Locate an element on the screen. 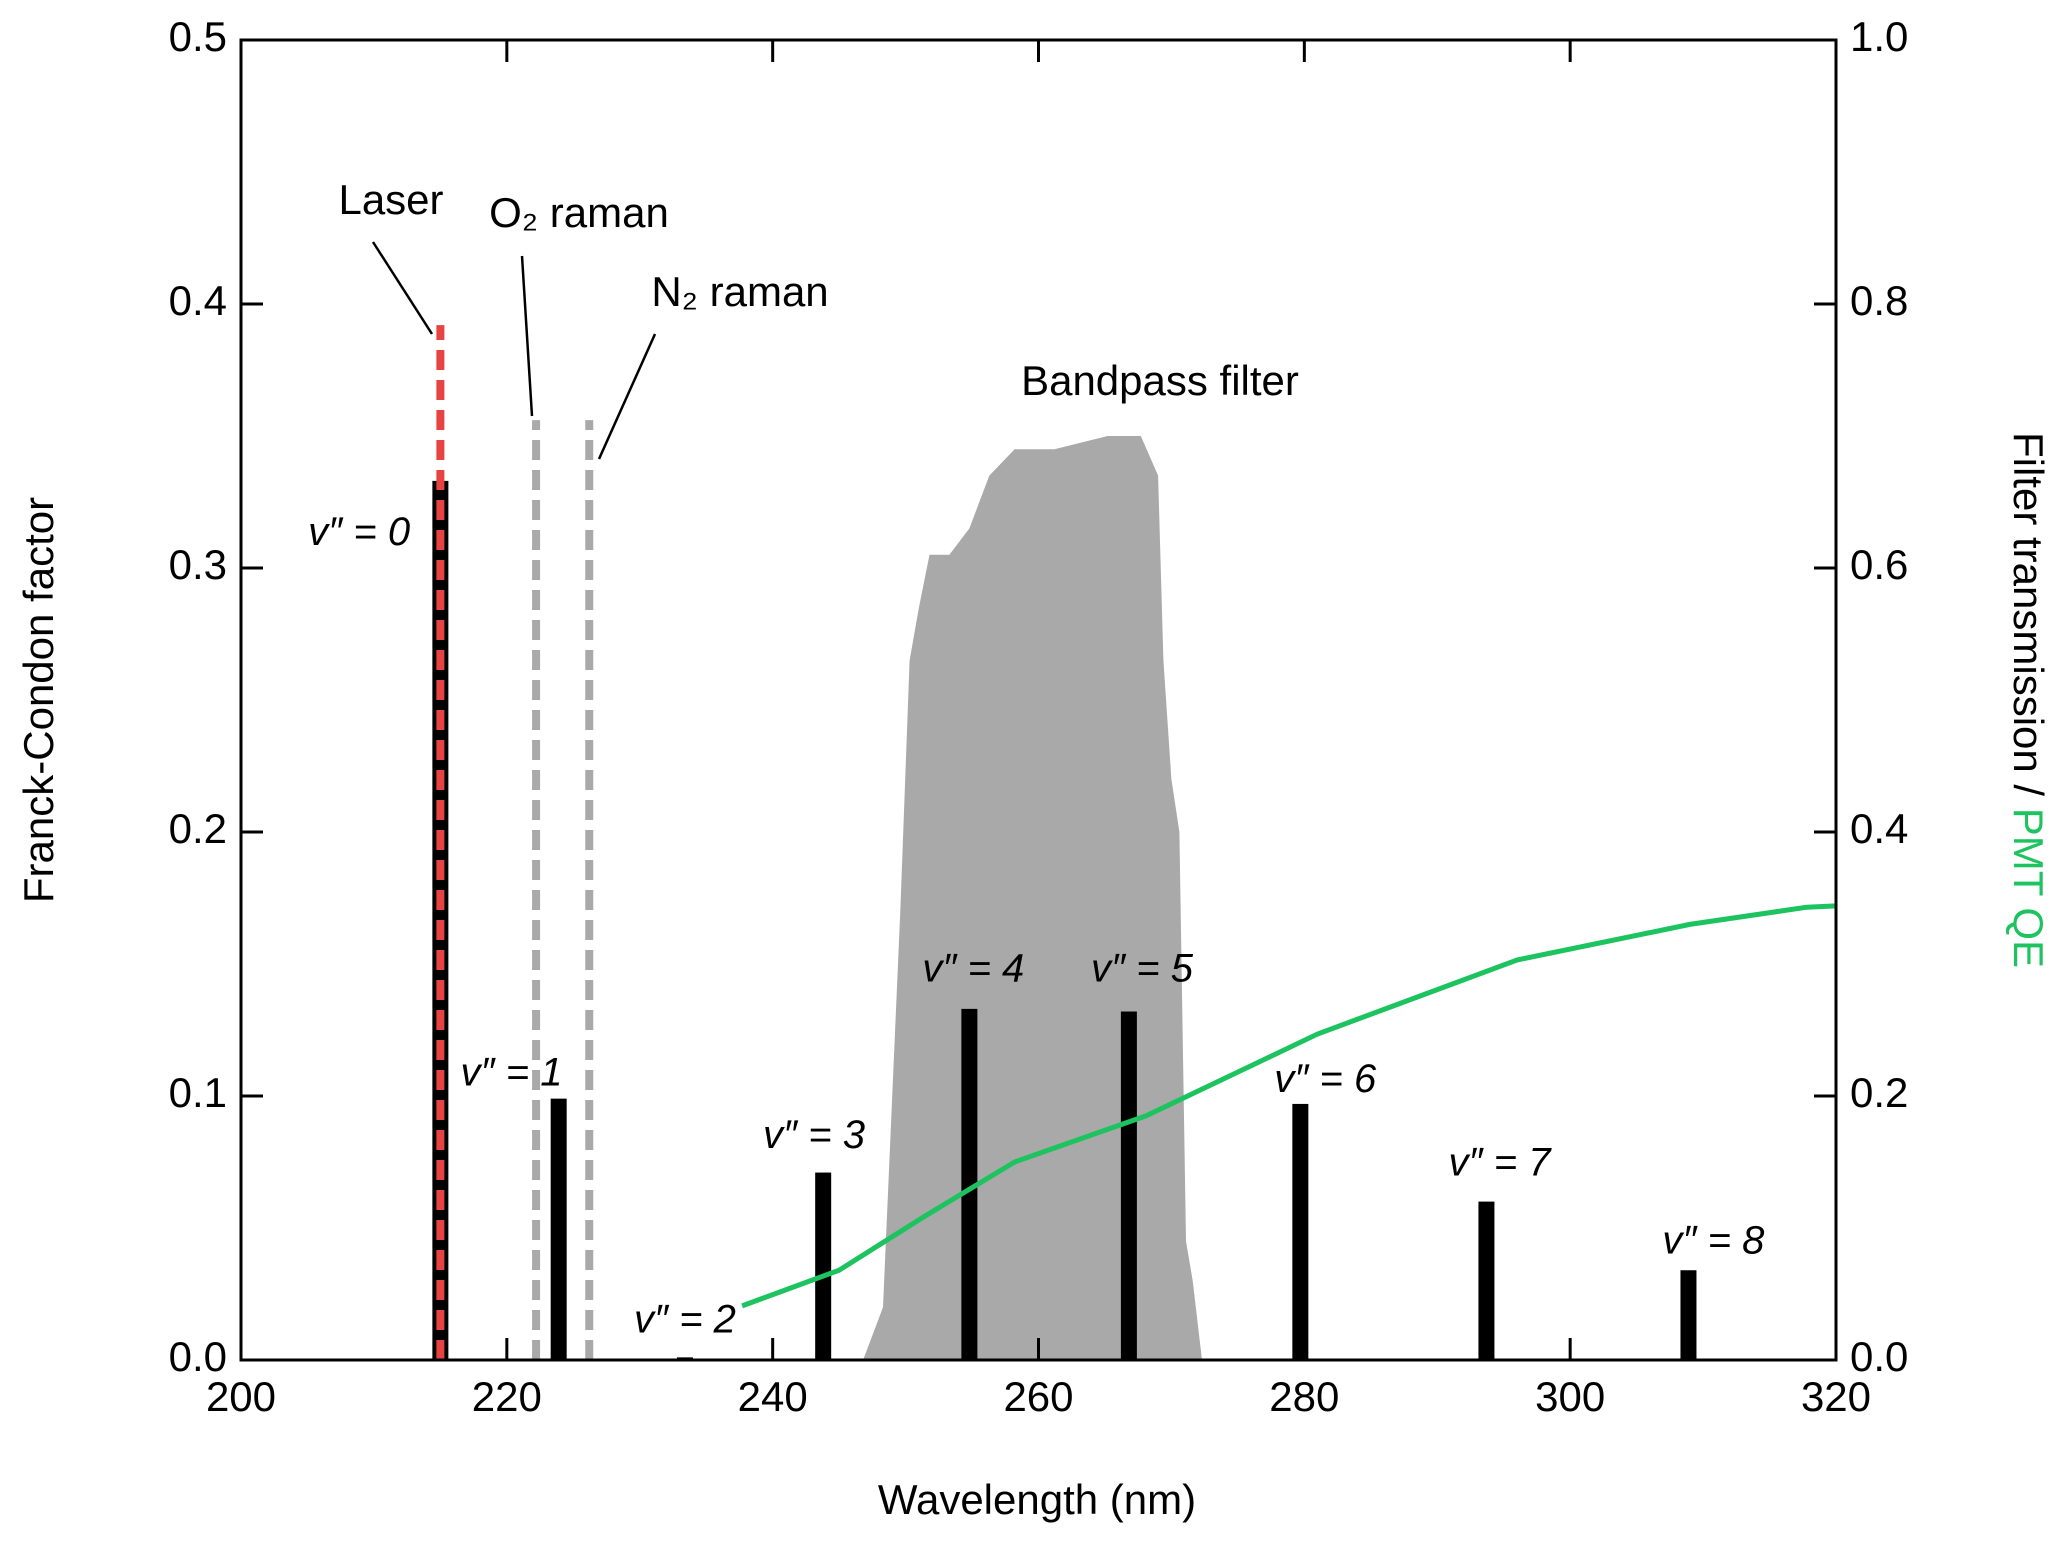  y2-axis-label-highlight: PMT QE is located at coordinates (2028, 888).